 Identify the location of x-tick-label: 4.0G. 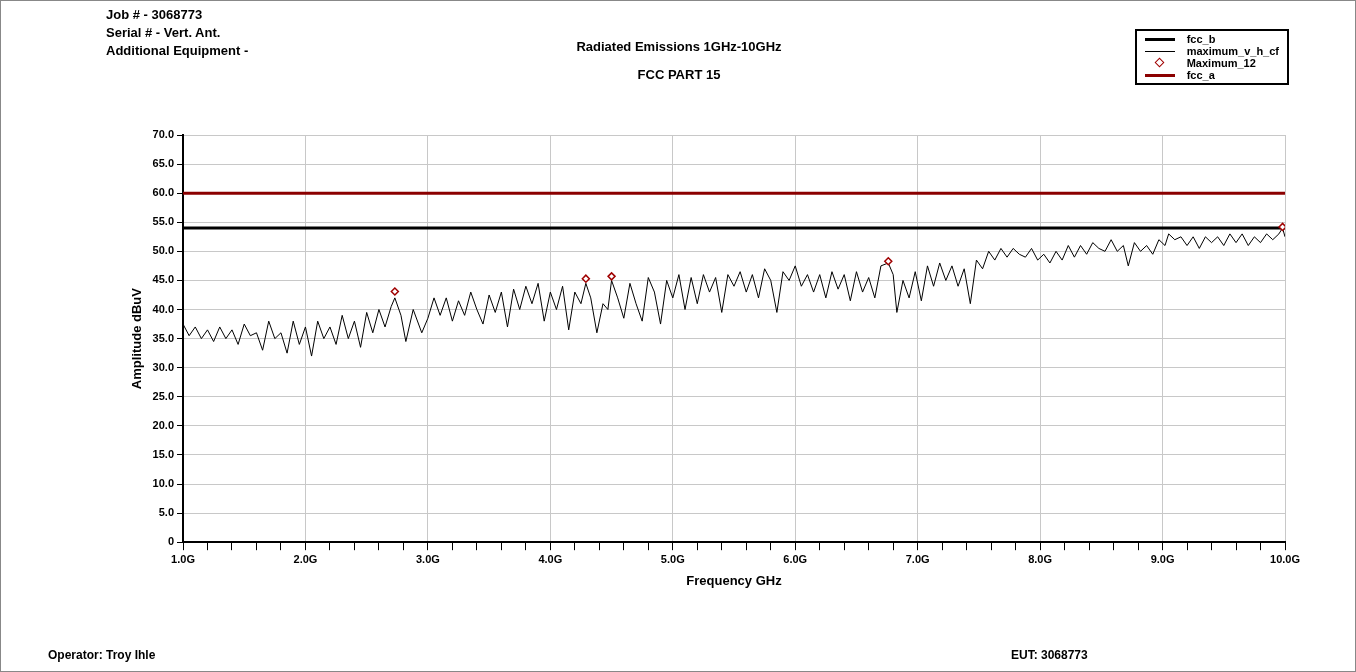
(550, 558).